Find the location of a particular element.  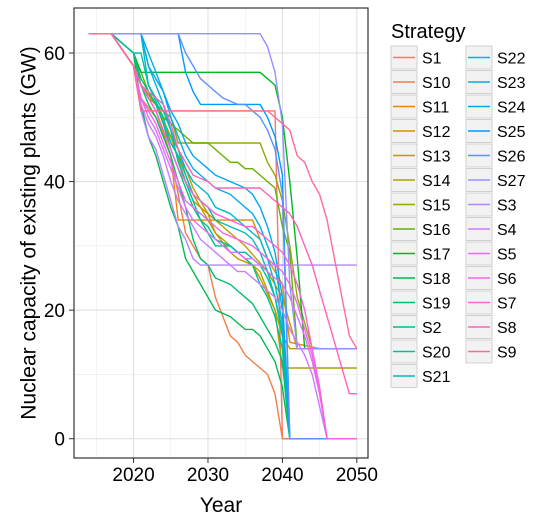

legend-label: S15 is located at coordinates (436, 206).